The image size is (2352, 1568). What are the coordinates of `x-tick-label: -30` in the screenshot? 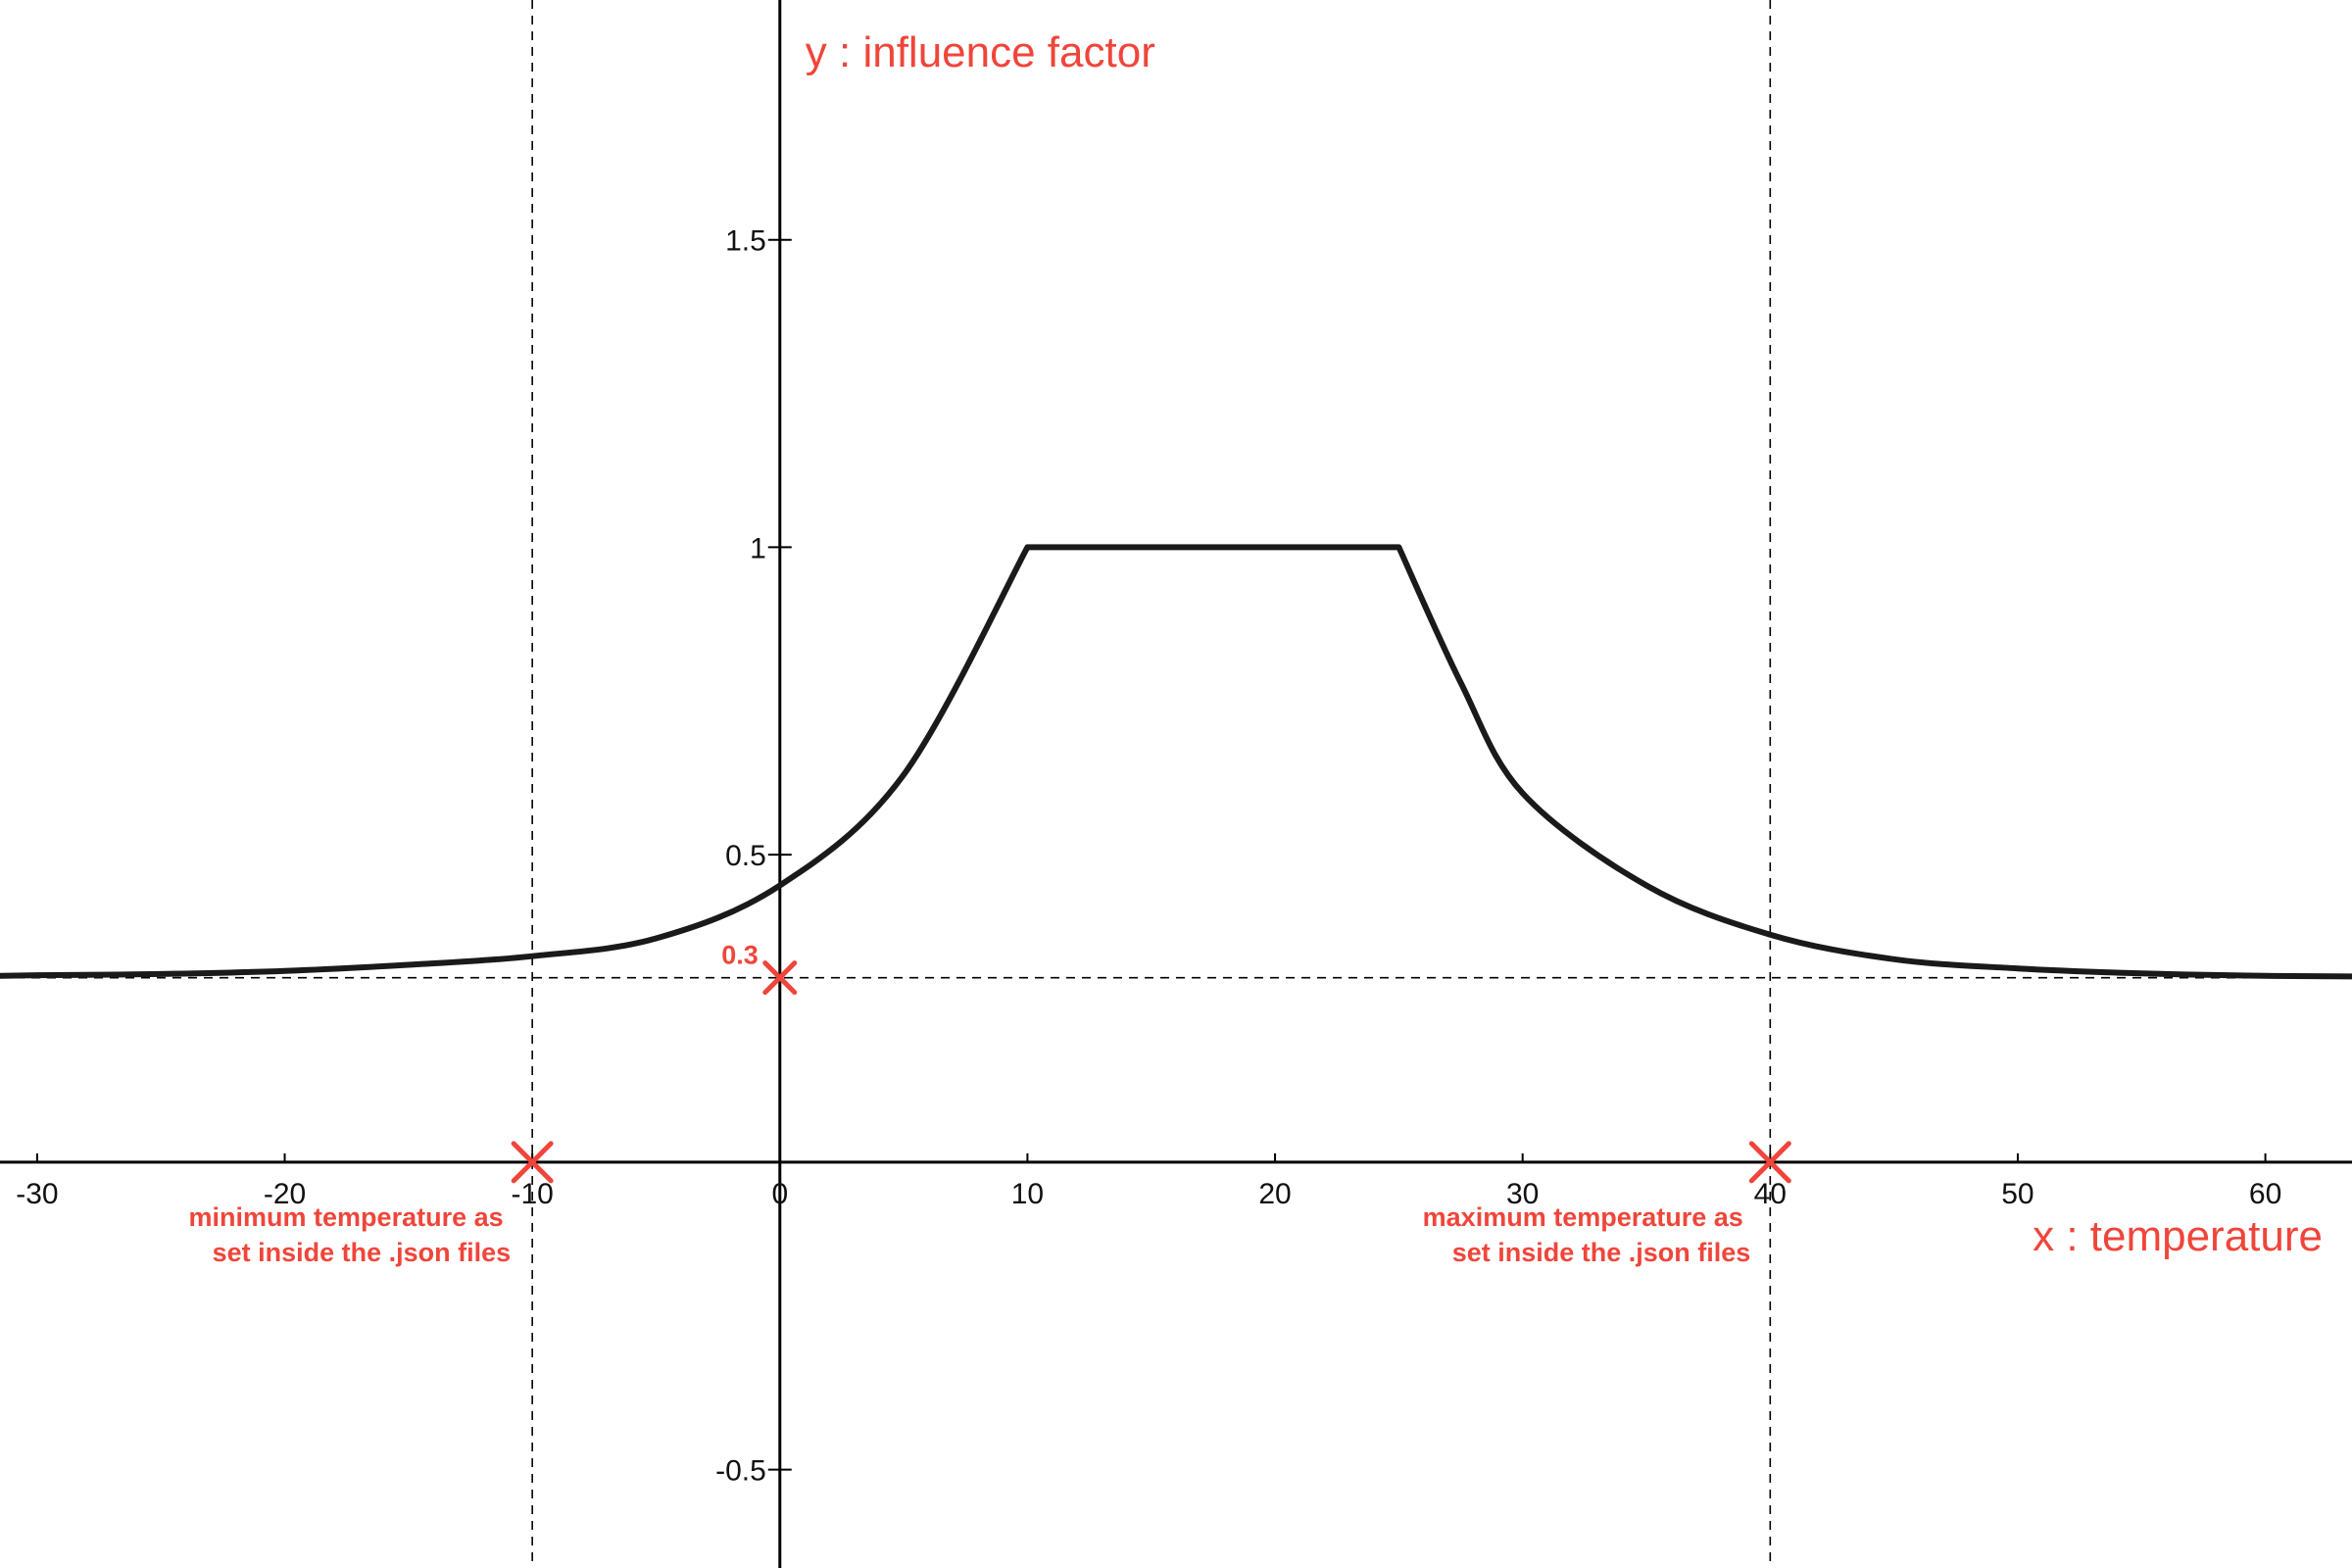 It's located at (37, 1194).